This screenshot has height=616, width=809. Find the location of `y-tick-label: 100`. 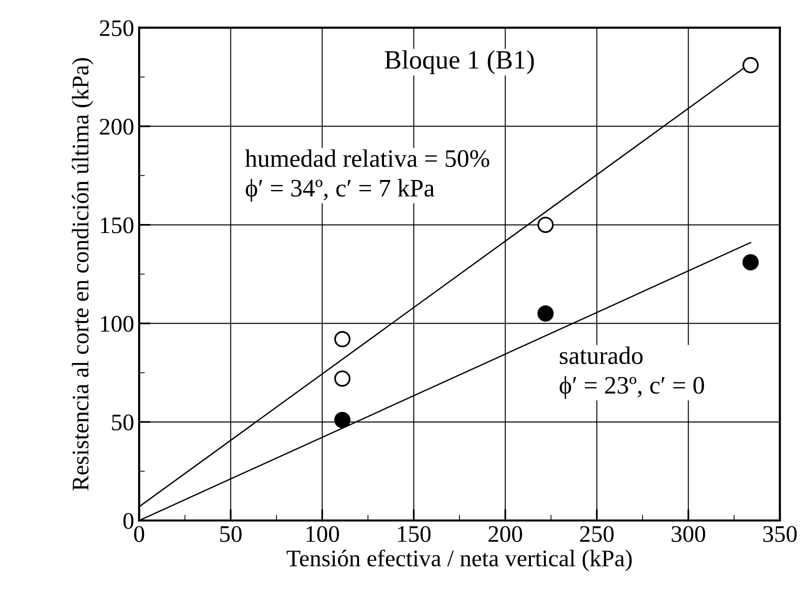

y-tick-label: 100 is located at coordinates (117, 324).